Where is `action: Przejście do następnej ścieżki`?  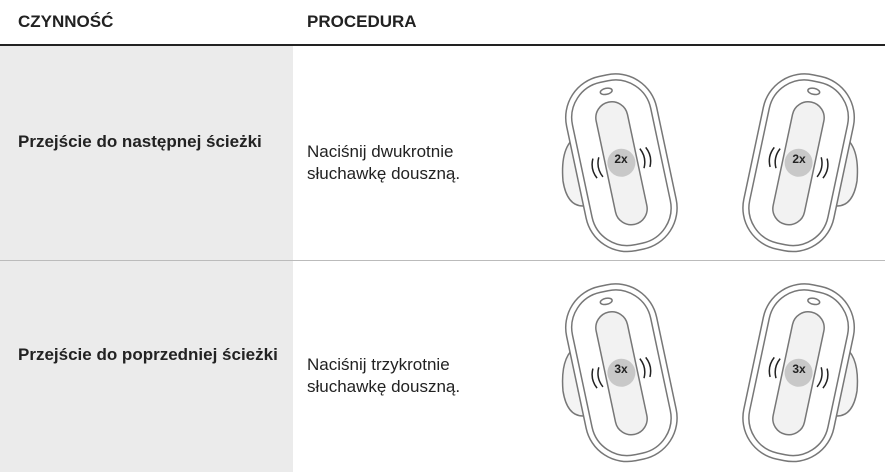 action: Przejście do następnej ścieżki is located at coordinates (140, 141).